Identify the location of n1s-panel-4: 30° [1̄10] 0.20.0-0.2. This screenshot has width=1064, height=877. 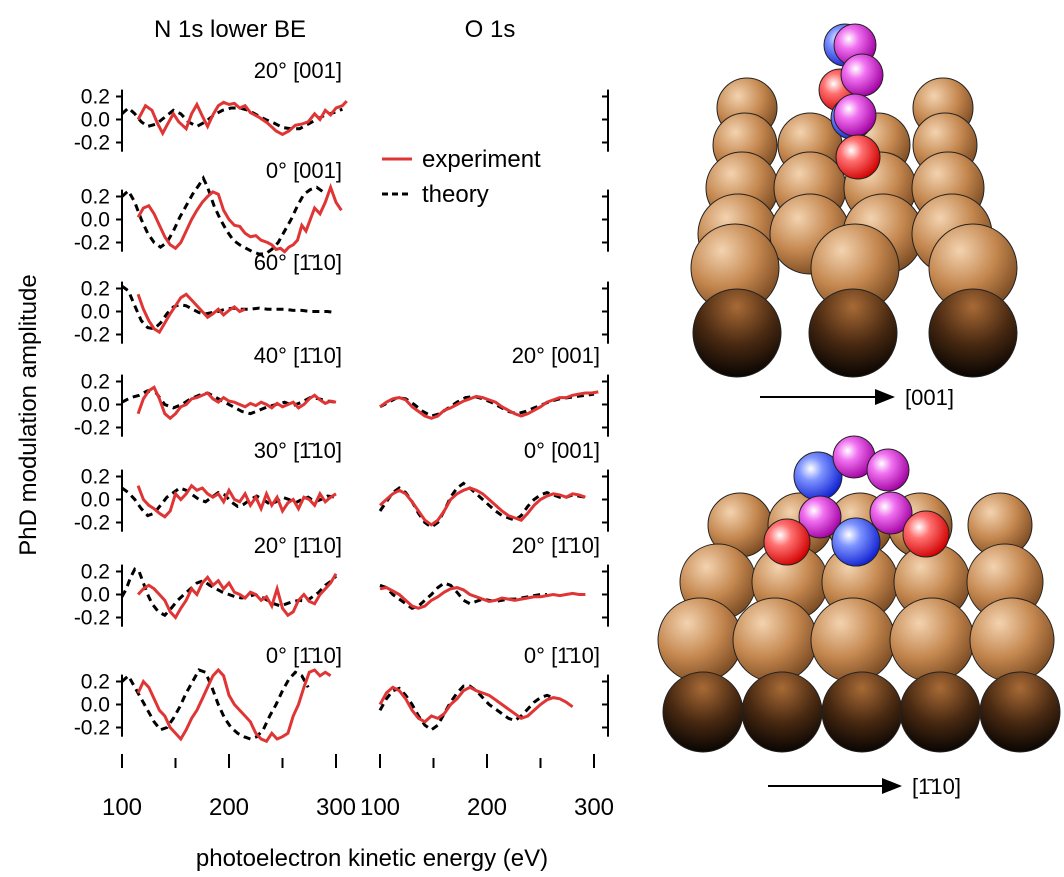
(208, 486).